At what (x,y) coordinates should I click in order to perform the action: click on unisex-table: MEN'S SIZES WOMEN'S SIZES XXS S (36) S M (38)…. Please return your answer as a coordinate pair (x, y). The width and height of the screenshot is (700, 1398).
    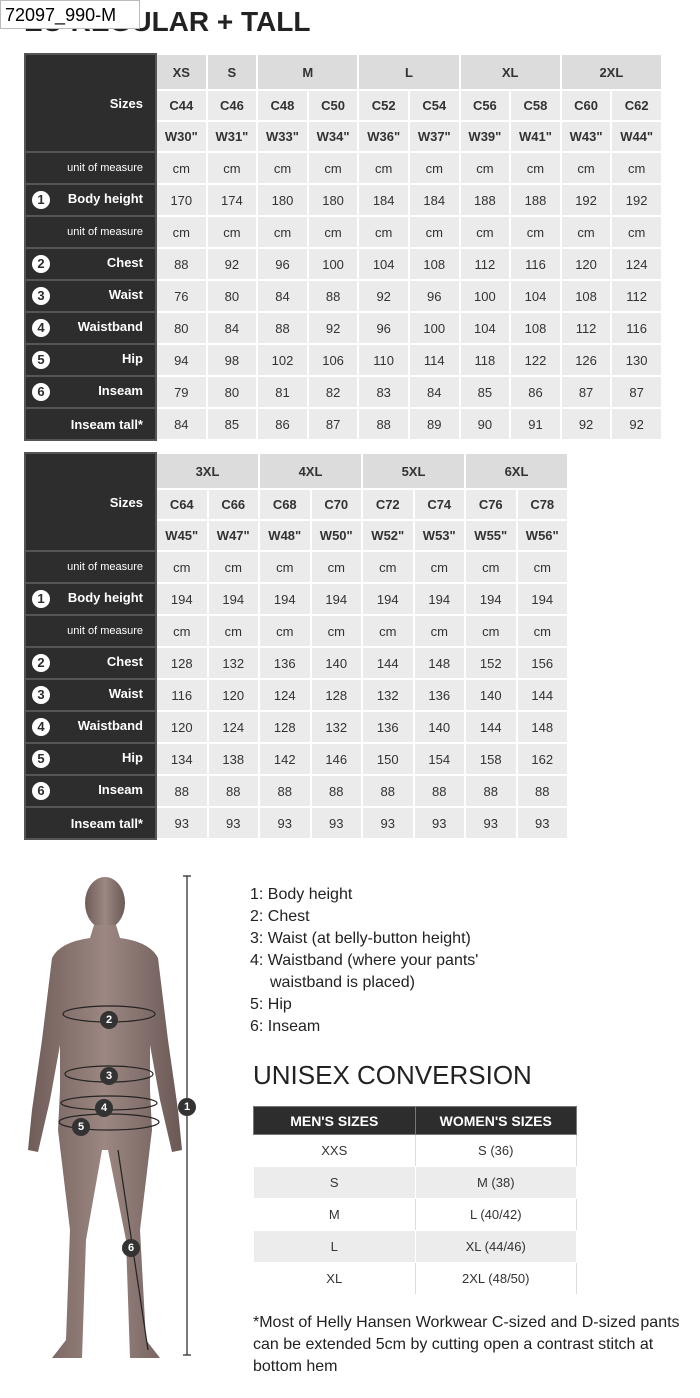
    Looking at the image, I should click on (415, 1200).